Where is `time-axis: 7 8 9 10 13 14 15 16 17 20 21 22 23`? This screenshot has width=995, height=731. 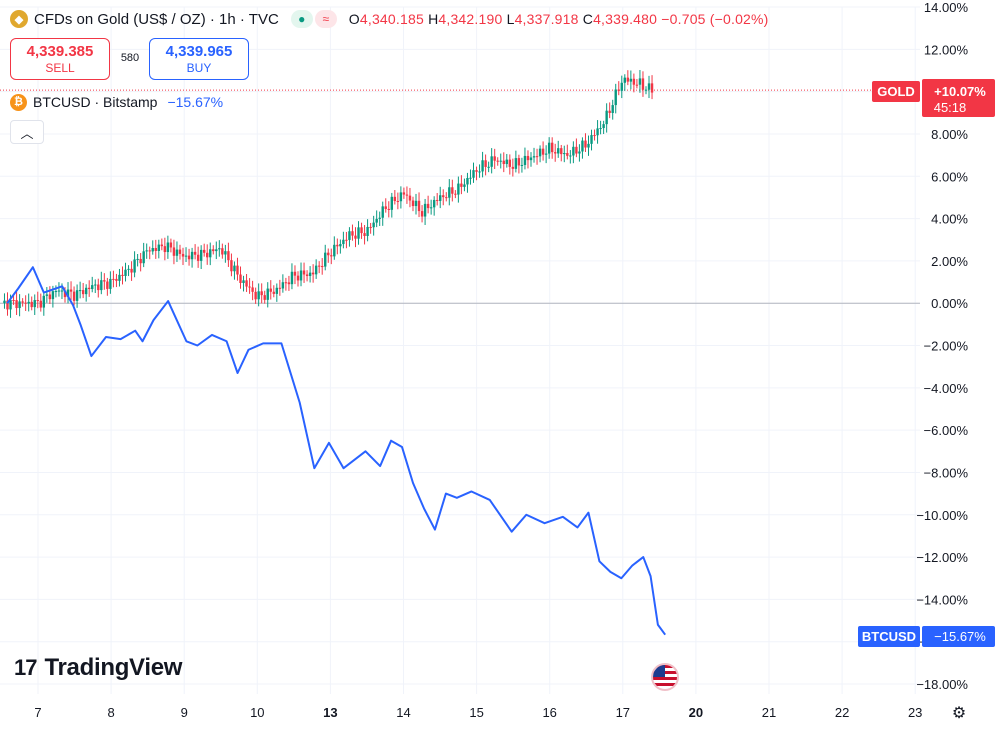 time-axis: 7 8 9 10 13 14 15 16 17 20 21 22 23 is located at coordinates (478, 712).